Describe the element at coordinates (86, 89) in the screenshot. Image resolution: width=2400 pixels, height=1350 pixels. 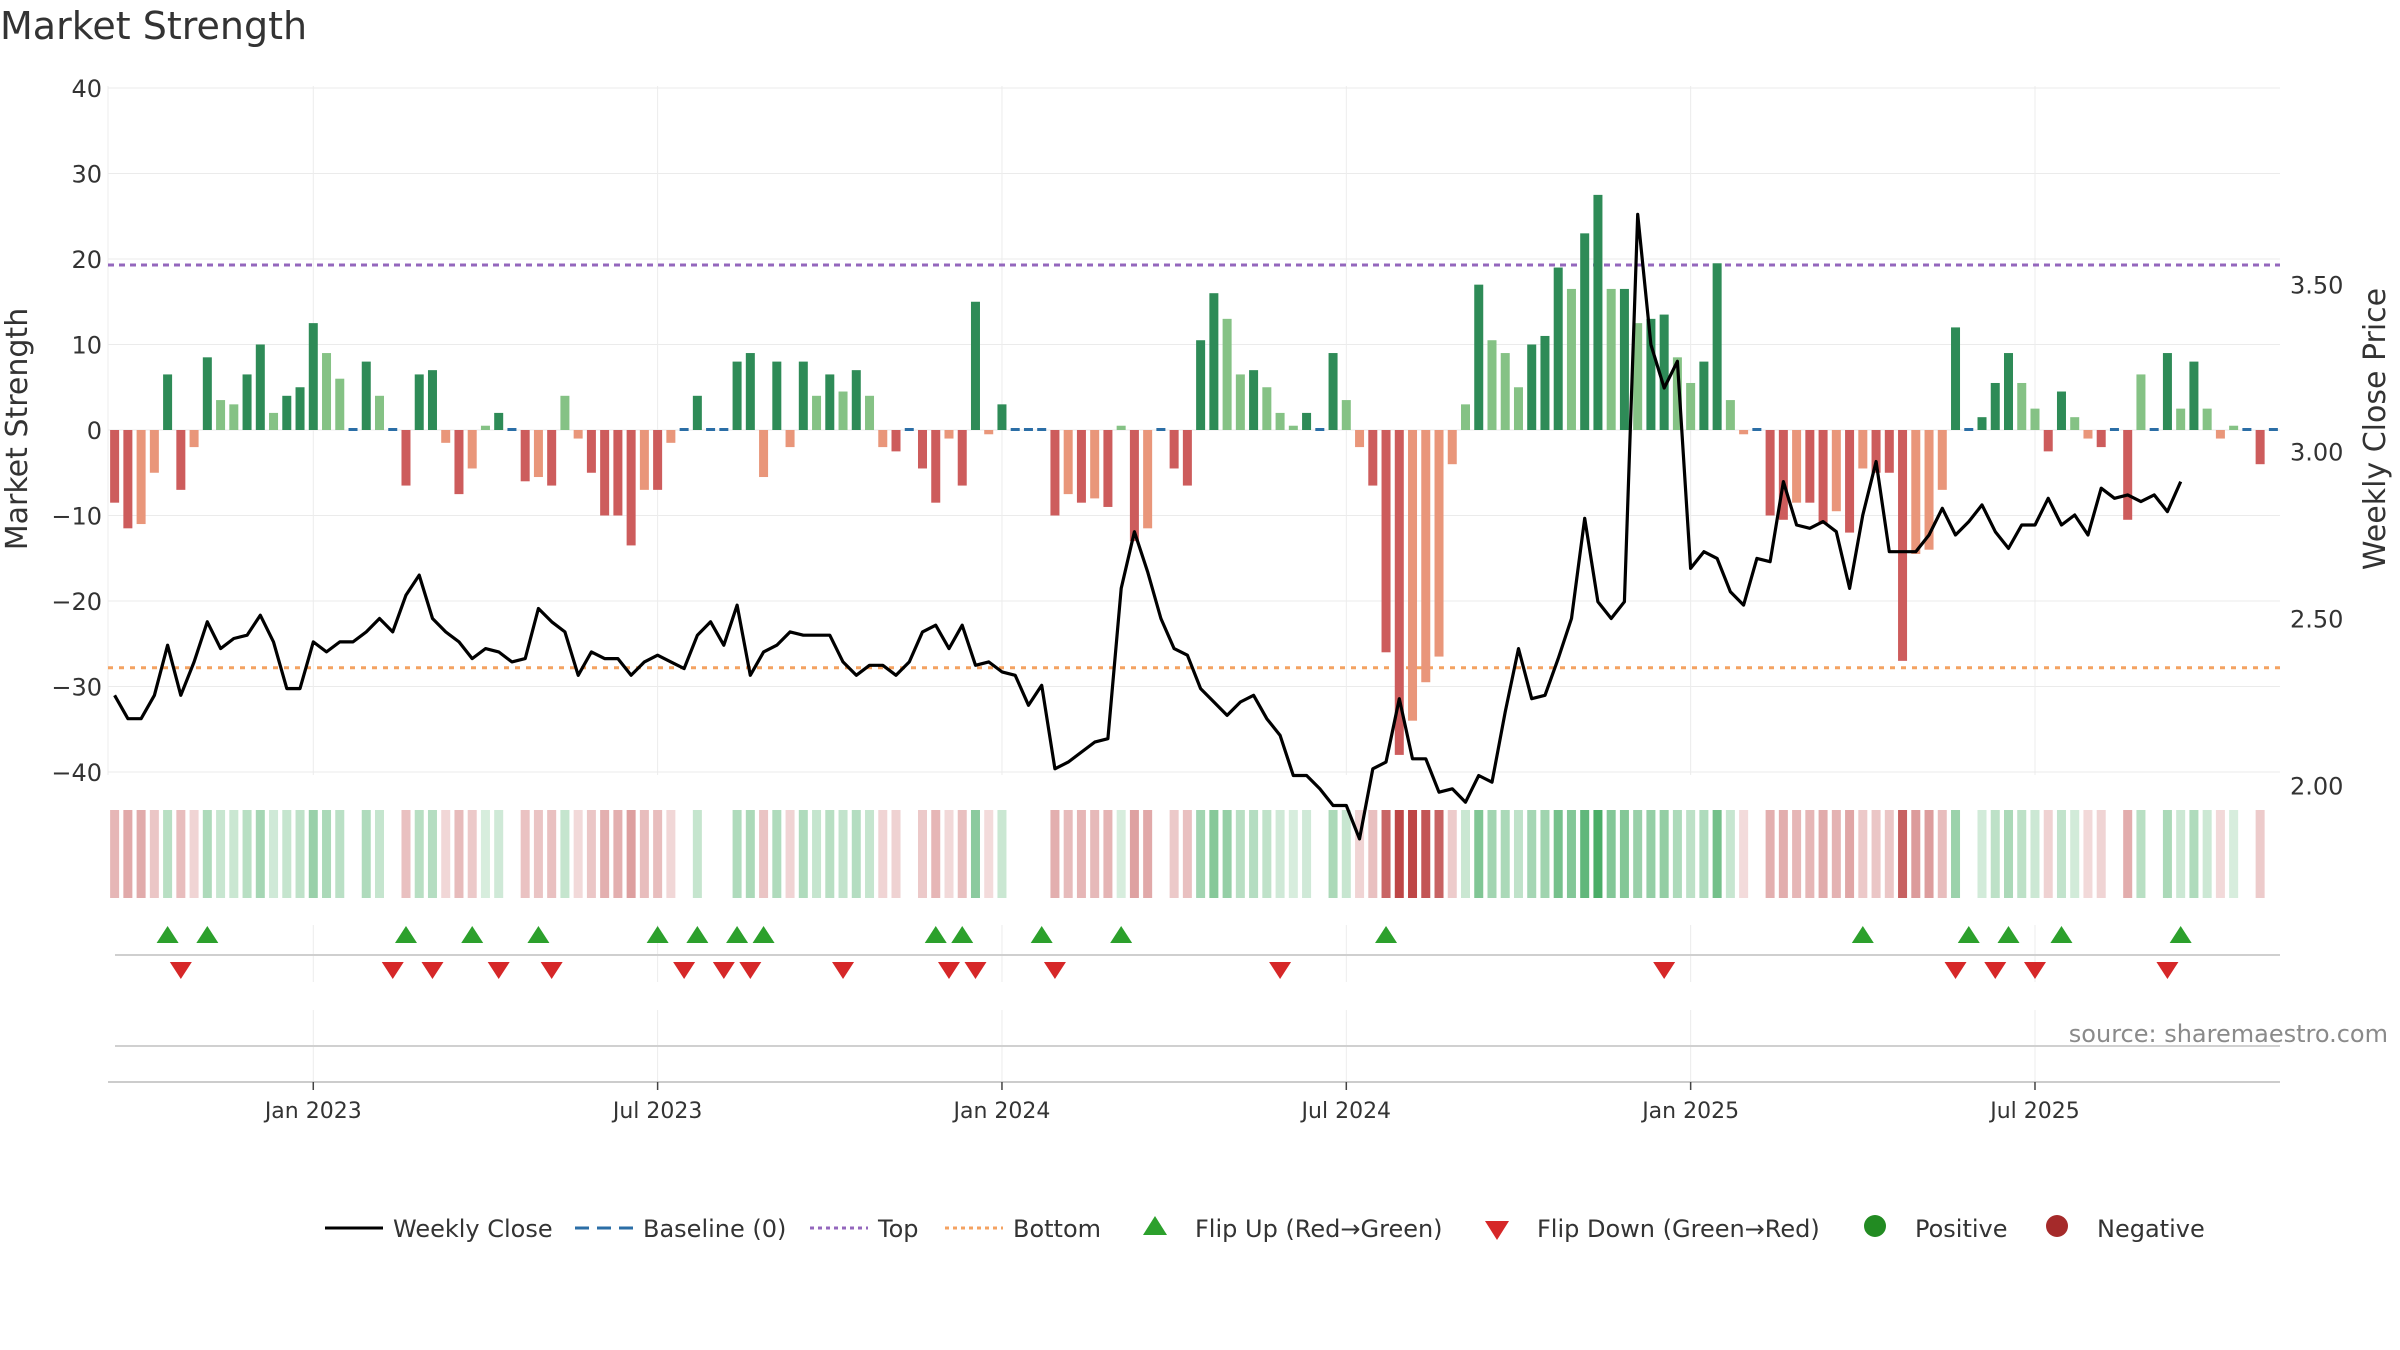
I see `y-left-tick-label-0: 40` at that location.